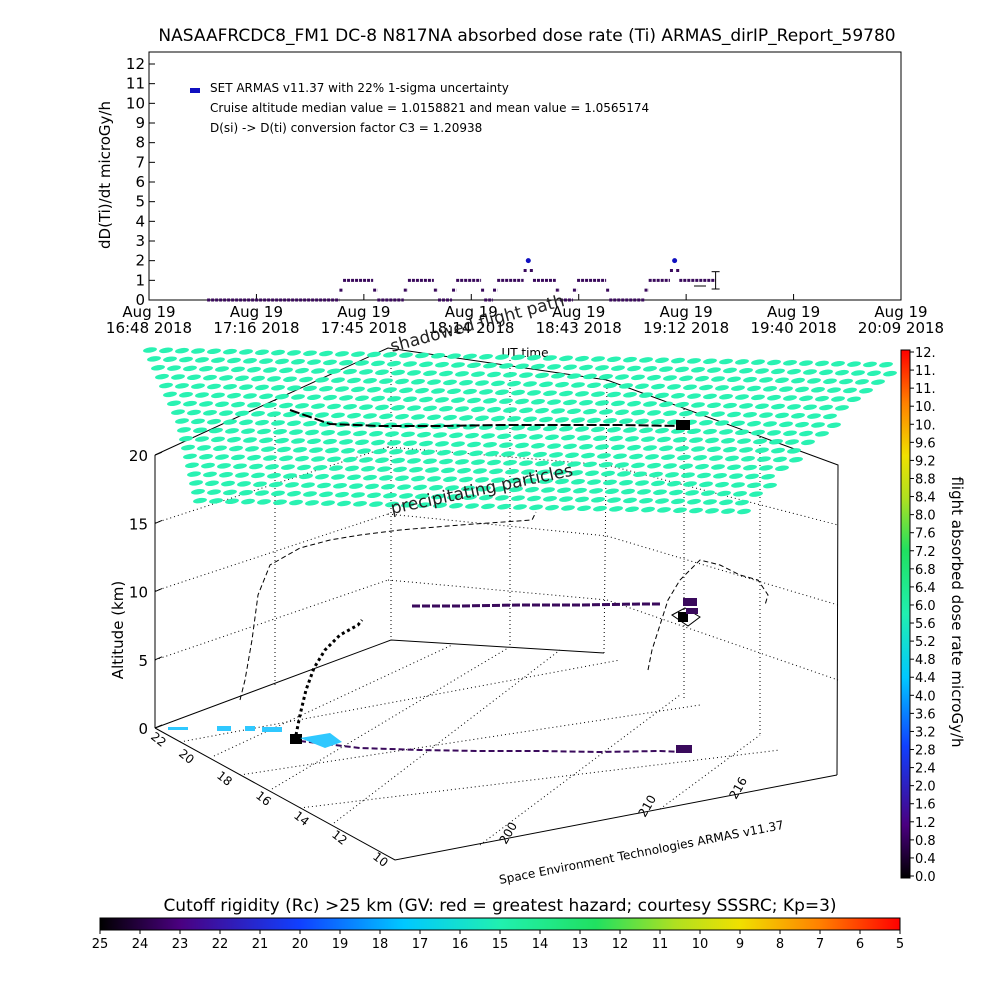 The height and width of the screenshot is (1004, 1000). What do you see at coordinates (925, 660) in the screenshot?
I see `dose-rate-colorbar-tick-label: 4.8` at bounding box center [925, 660].